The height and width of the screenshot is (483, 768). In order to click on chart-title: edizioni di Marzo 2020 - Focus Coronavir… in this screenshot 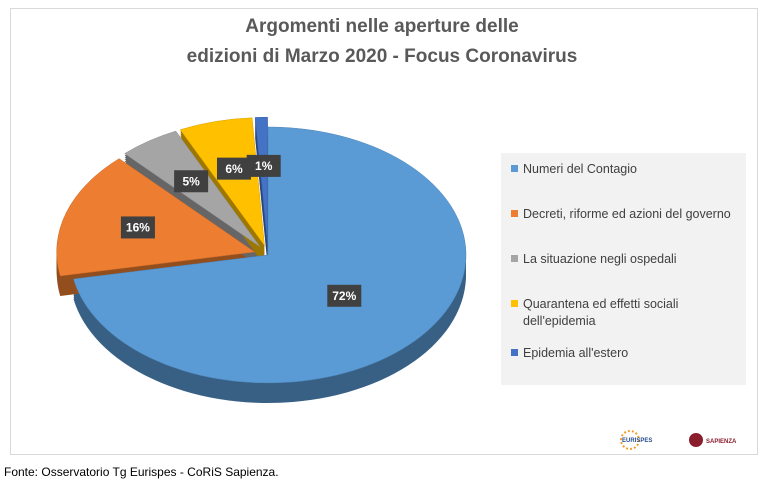, I will do `click(382, 56)`.